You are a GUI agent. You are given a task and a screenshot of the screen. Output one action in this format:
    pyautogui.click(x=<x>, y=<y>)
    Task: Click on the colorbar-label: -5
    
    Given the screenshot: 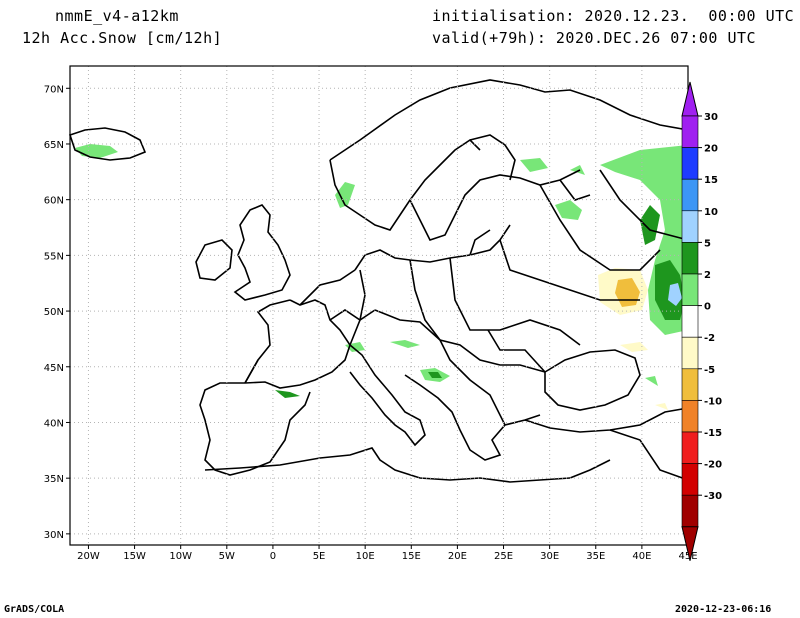 What is the action you would take?
    pyautogui.click(x=709, y=370)
    